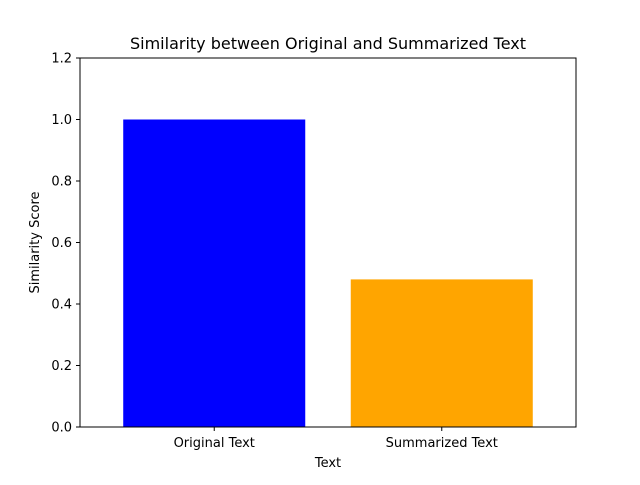 The image size is (640, 485). What do you see at coordinates (61, 59) in the screenshot?
I see `y-tick-label: 1.2` at bounding box center [61, 59].